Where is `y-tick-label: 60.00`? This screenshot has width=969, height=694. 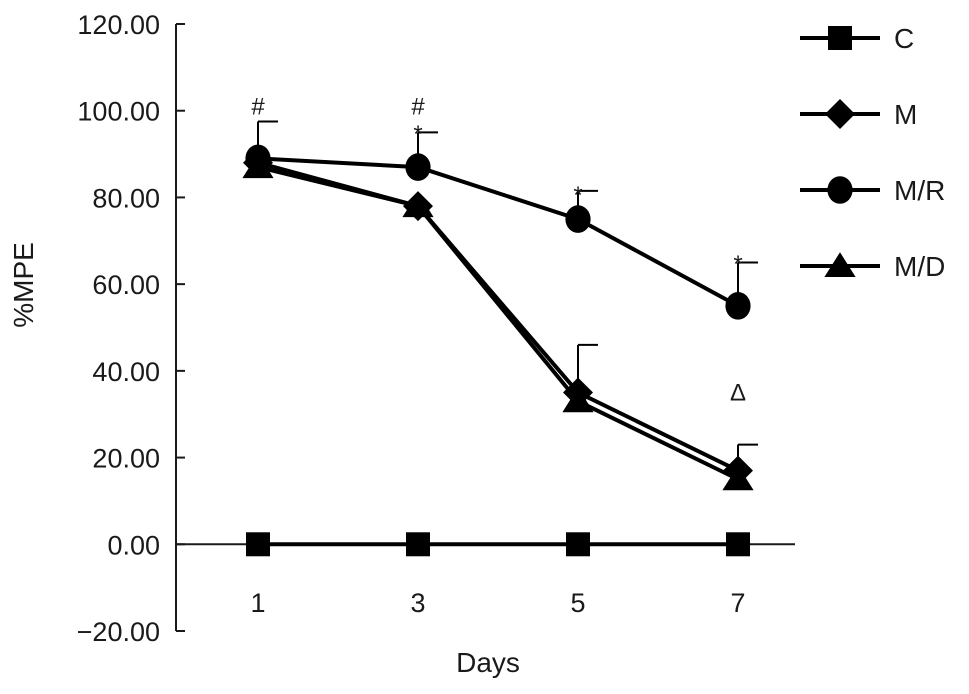
y-tick-label: 60.00 is located at coordinates (126, 285).